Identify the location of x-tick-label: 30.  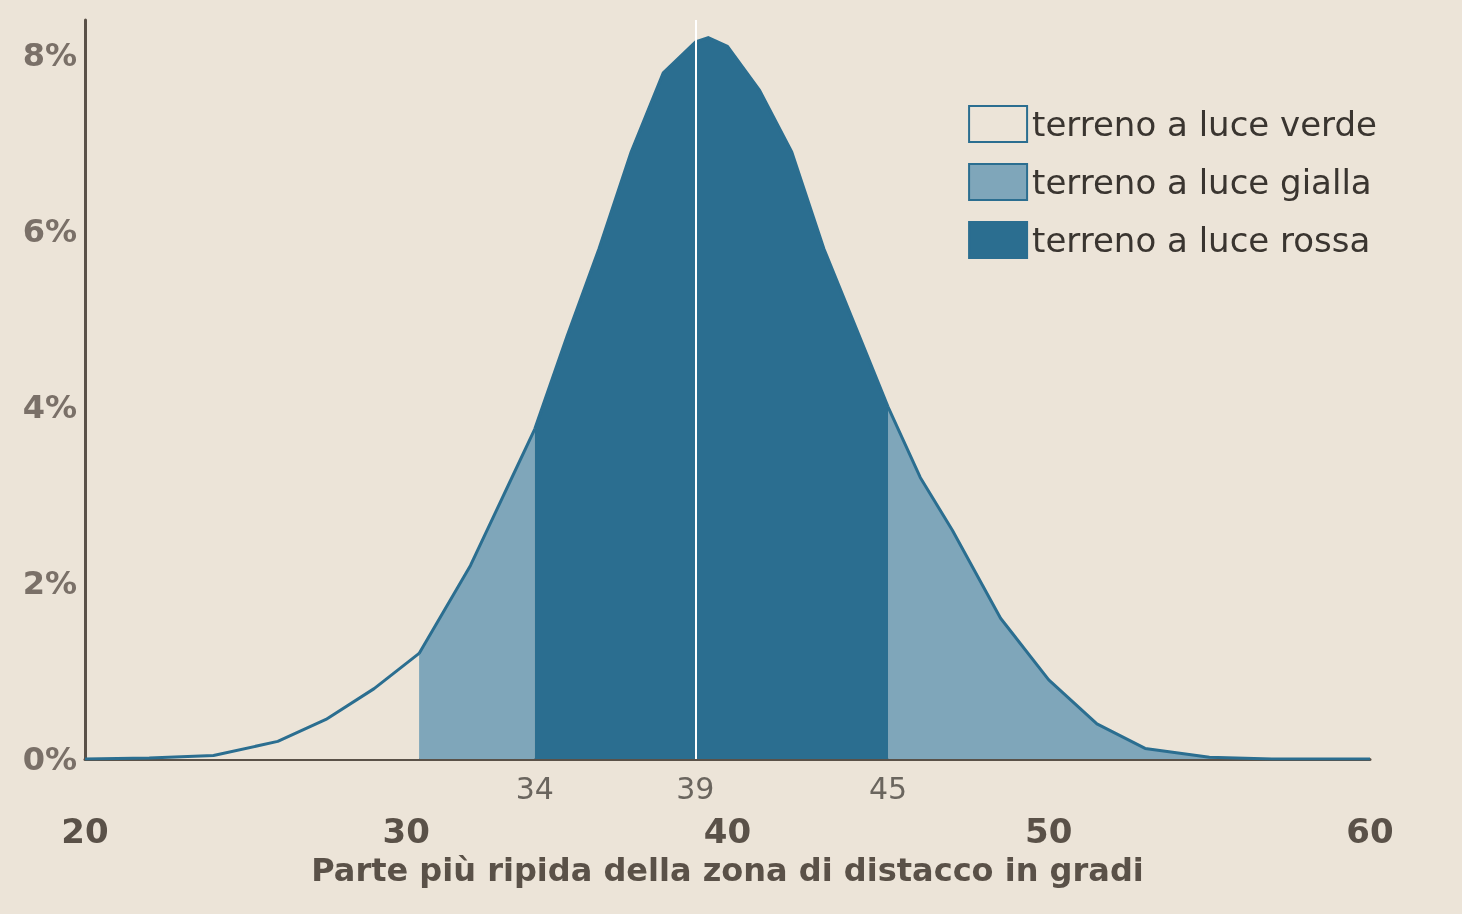
(406, 831).